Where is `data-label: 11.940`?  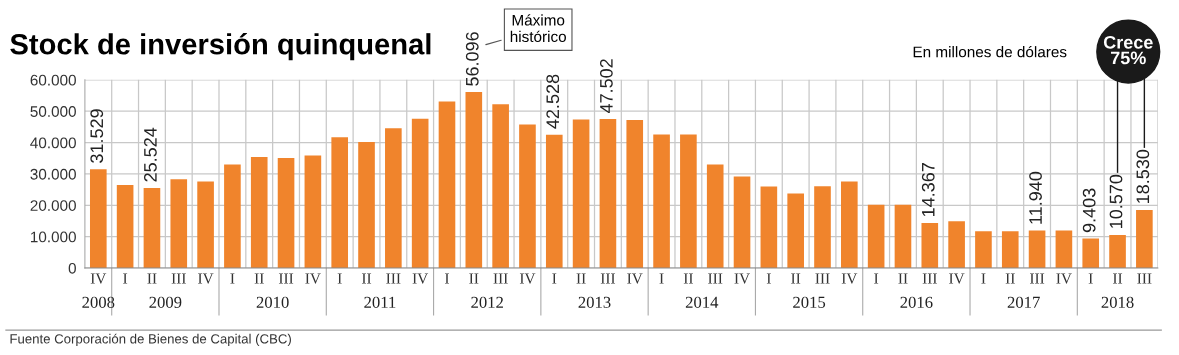 data-label: 11.940 is located at coordinates (1035, 197).